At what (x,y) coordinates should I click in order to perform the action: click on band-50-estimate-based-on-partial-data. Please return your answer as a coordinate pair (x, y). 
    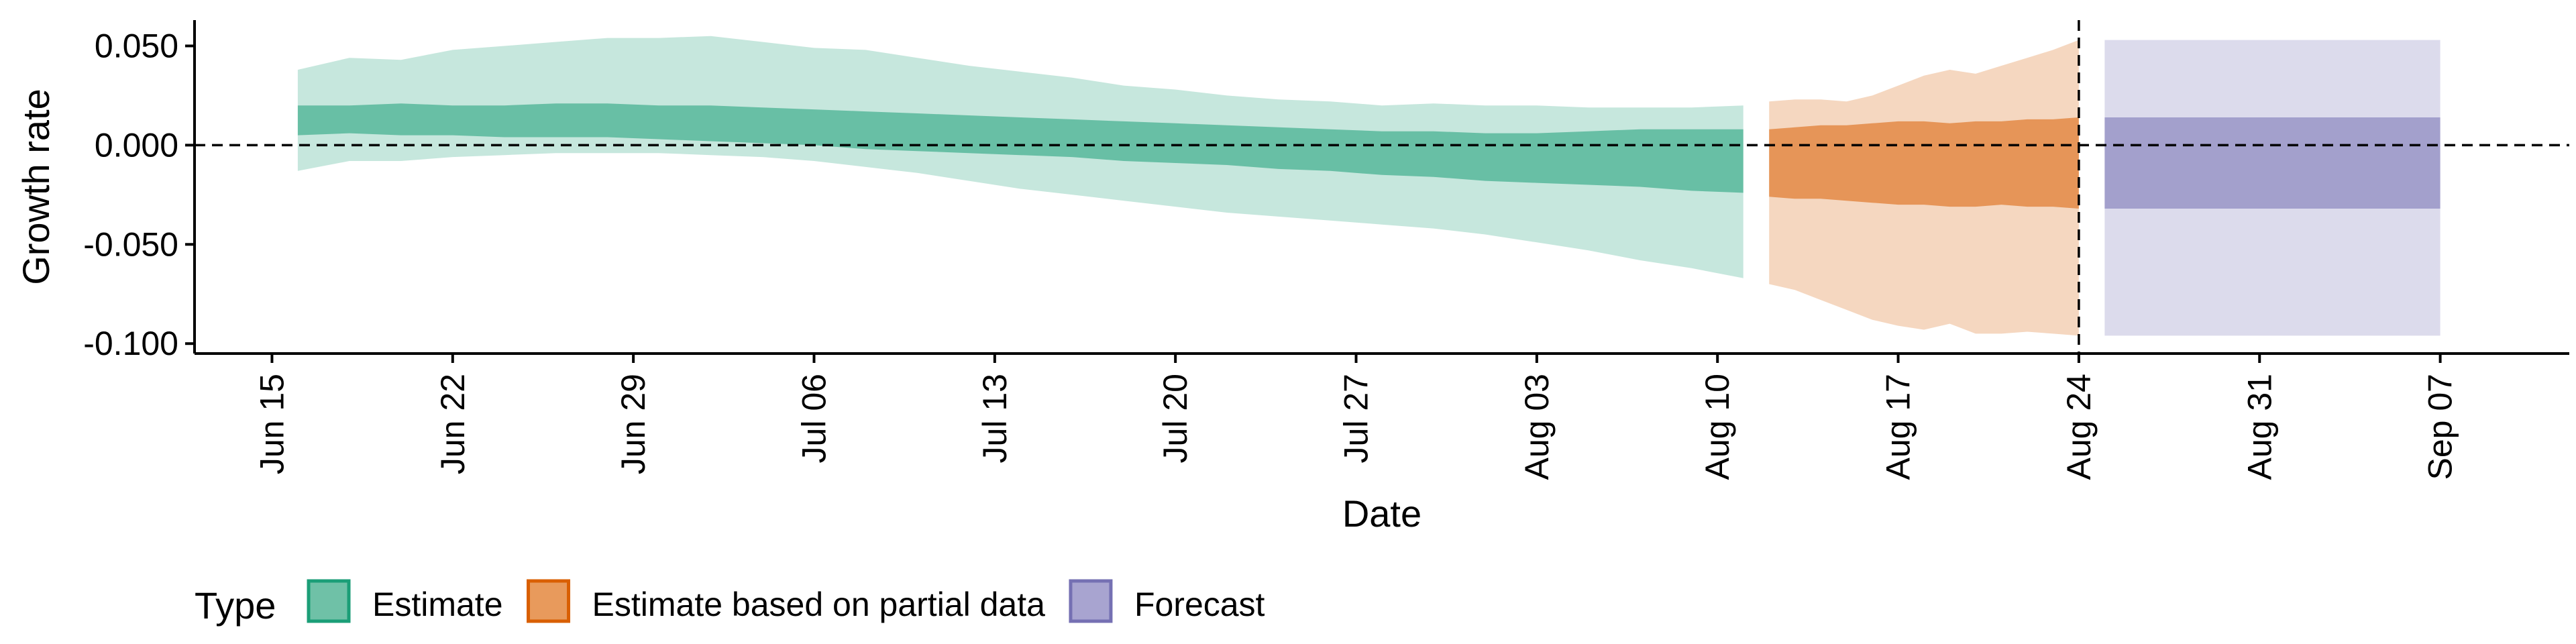
    Looking at the image, I should click on (1924, 163).